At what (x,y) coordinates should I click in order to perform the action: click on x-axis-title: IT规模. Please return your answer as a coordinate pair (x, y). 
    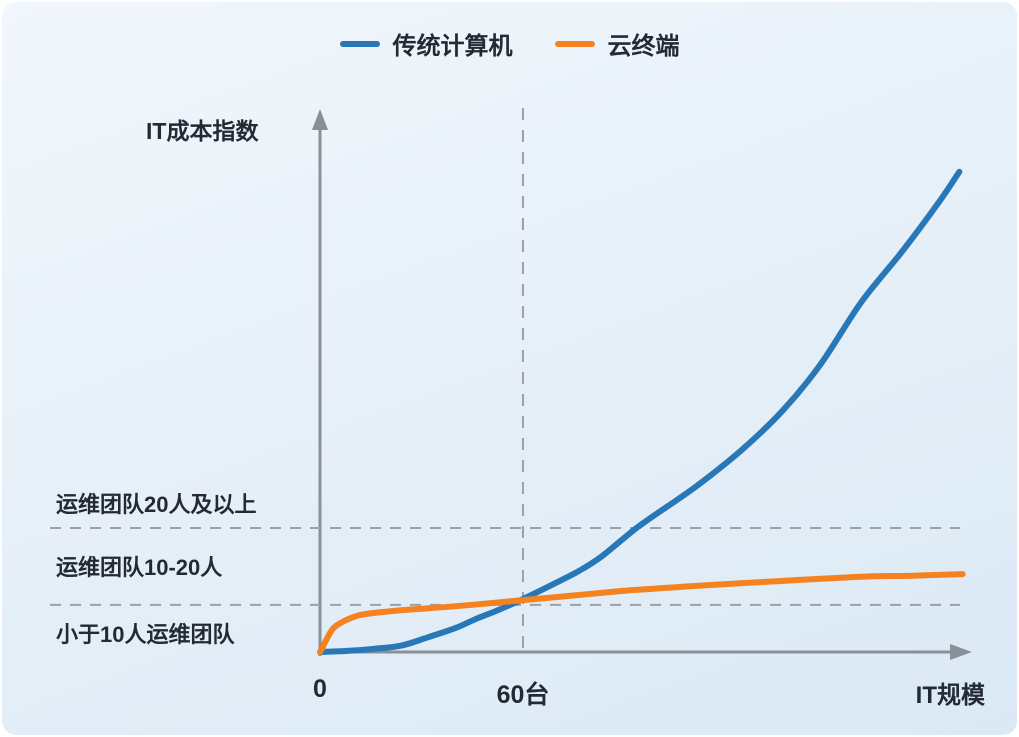
    Looking at the image, I should click on (950, 695).